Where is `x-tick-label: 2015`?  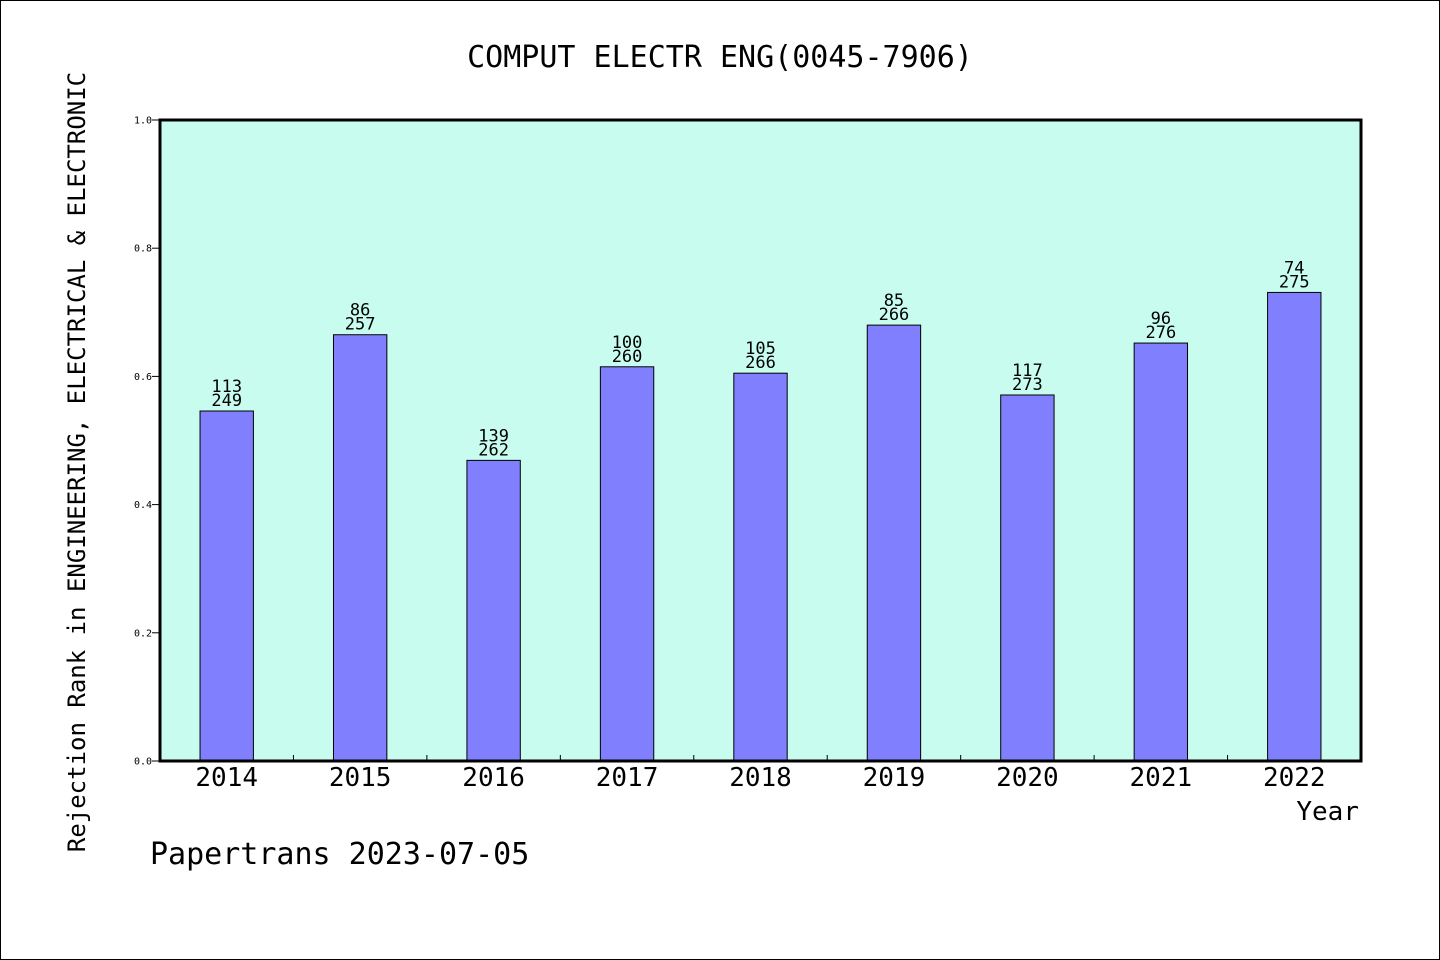 x-tick-label: 2015 is located at coordinates (360, 778).